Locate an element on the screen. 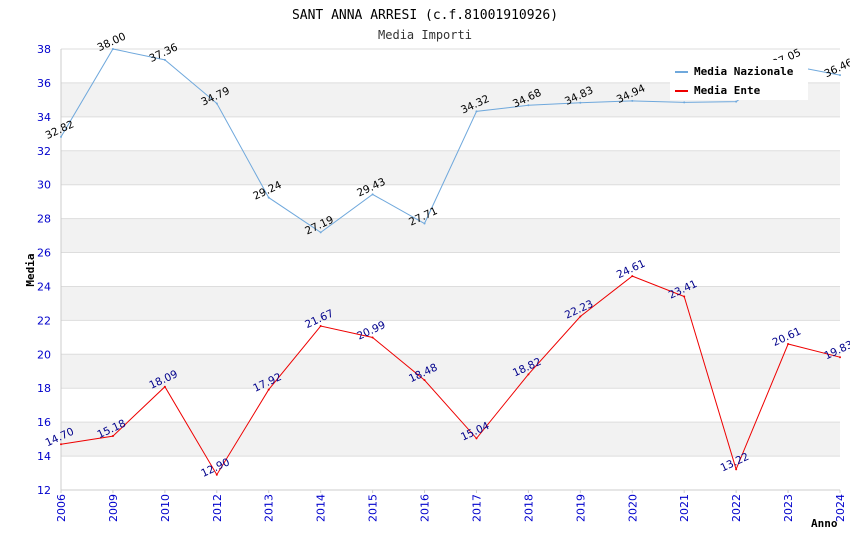 The width and height of the screenshot is (850, 550). y-tick-label: 26 is located at coordinates (44, 253).